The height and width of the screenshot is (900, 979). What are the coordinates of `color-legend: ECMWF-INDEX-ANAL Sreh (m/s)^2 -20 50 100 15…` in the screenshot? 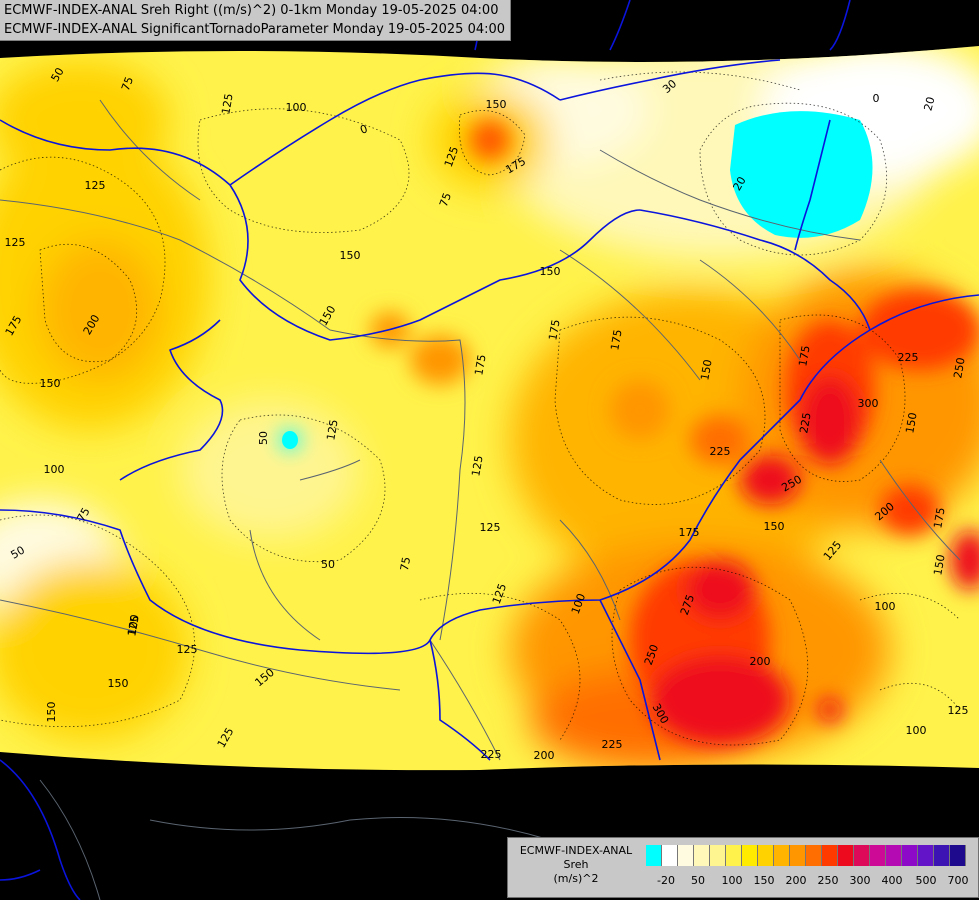 It's located at (743, 867).